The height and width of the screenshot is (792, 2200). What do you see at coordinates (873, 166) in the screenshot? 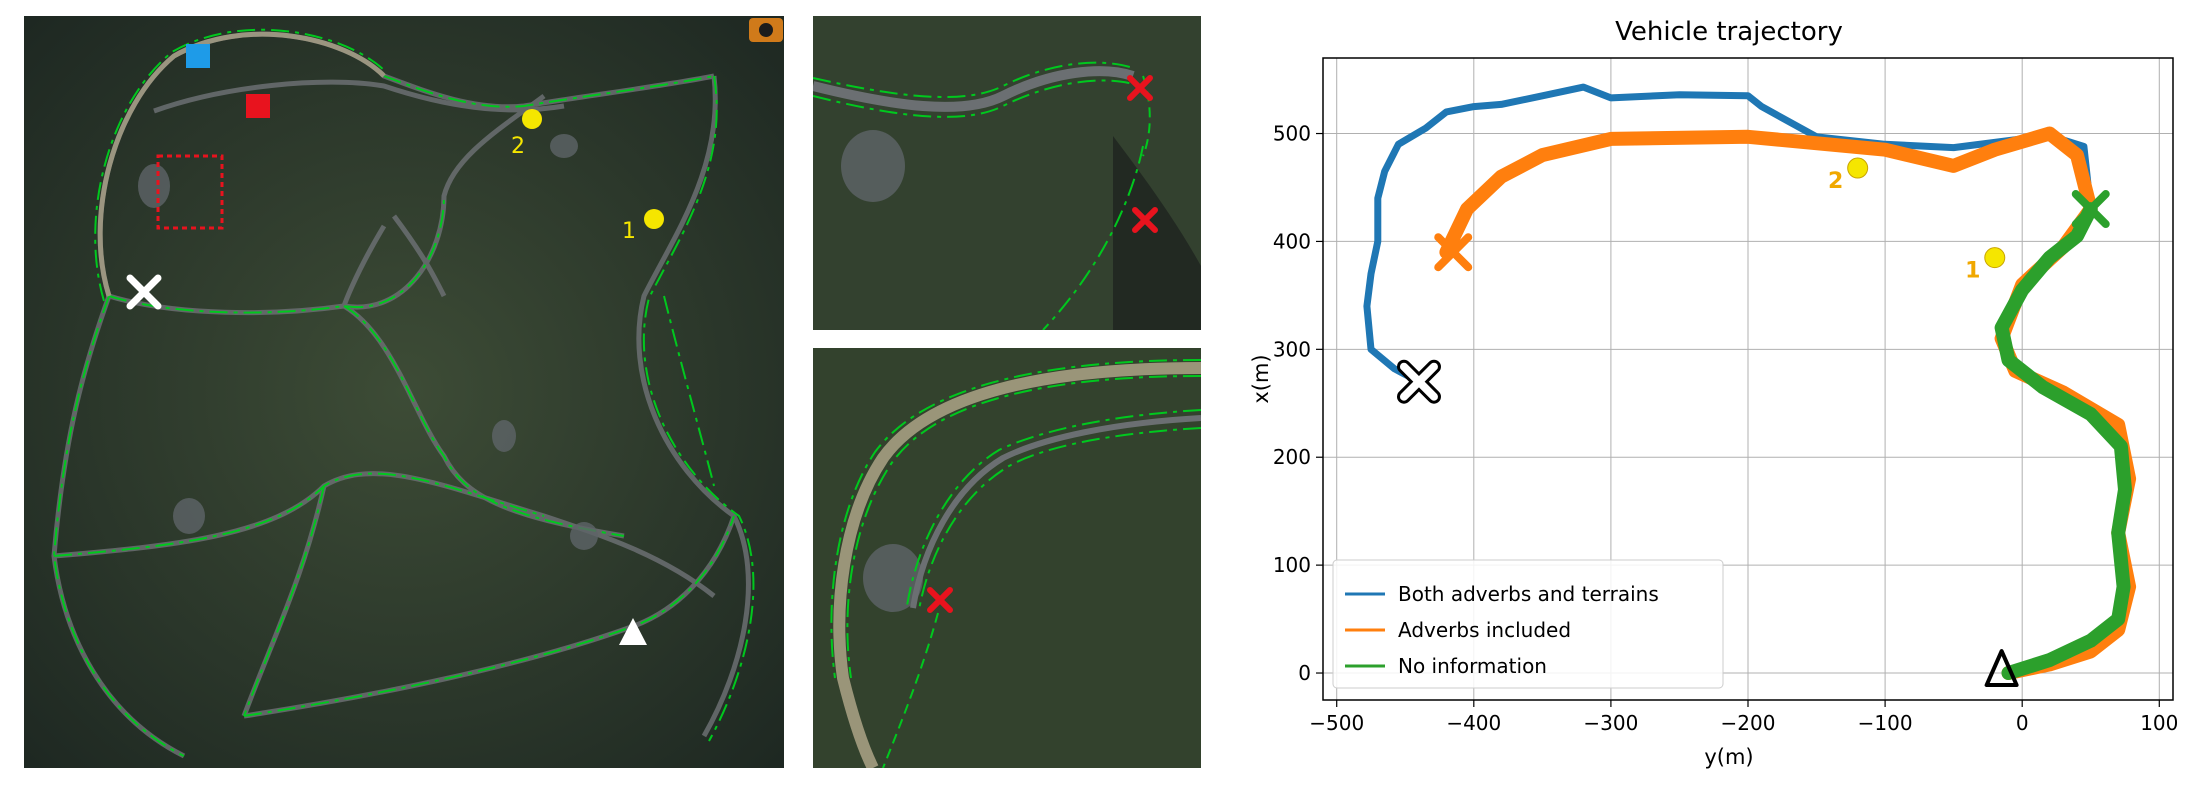
I see `rock-feature` at bounding box center [873, 166].